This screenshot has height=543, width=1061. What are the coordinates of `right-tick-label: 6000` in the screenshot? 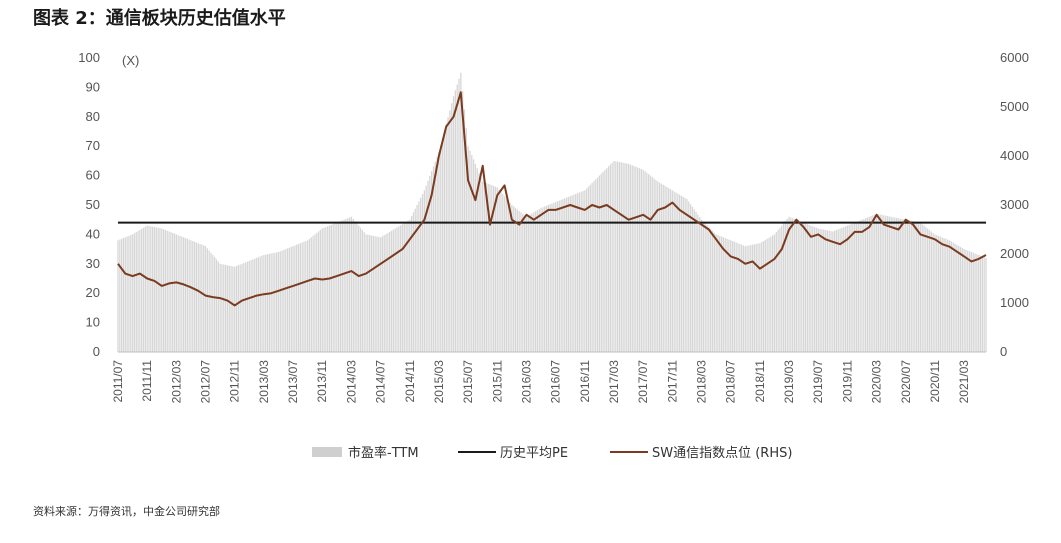 It's located at (1014, 57).